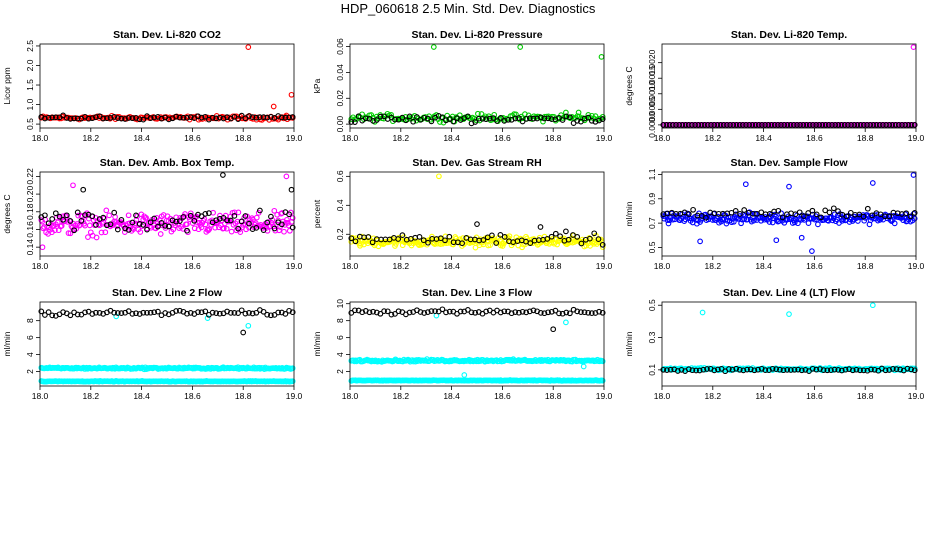  What do you see at coordinates (30, 211) in the screenshot?
I see `y-tick-label: 0.18` at bounding box center [30, 211].